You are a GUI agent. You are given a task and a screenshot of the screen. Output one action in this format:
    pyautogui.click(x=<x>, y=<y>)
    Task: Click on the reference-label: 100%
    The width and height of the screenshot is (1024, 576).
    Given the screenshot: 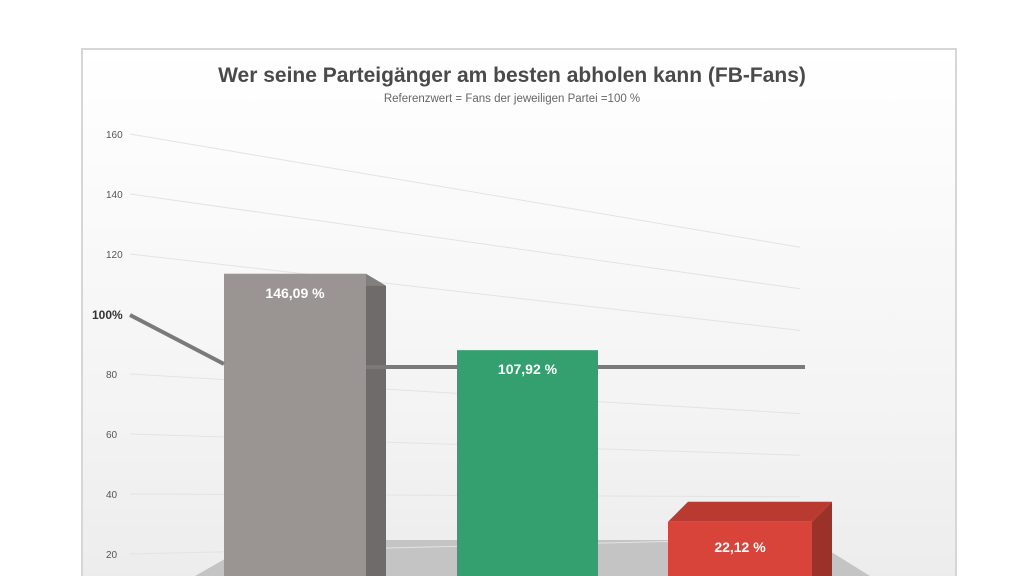 What is the action you would take?
    pyautogui.click(x=107, y=315)
    